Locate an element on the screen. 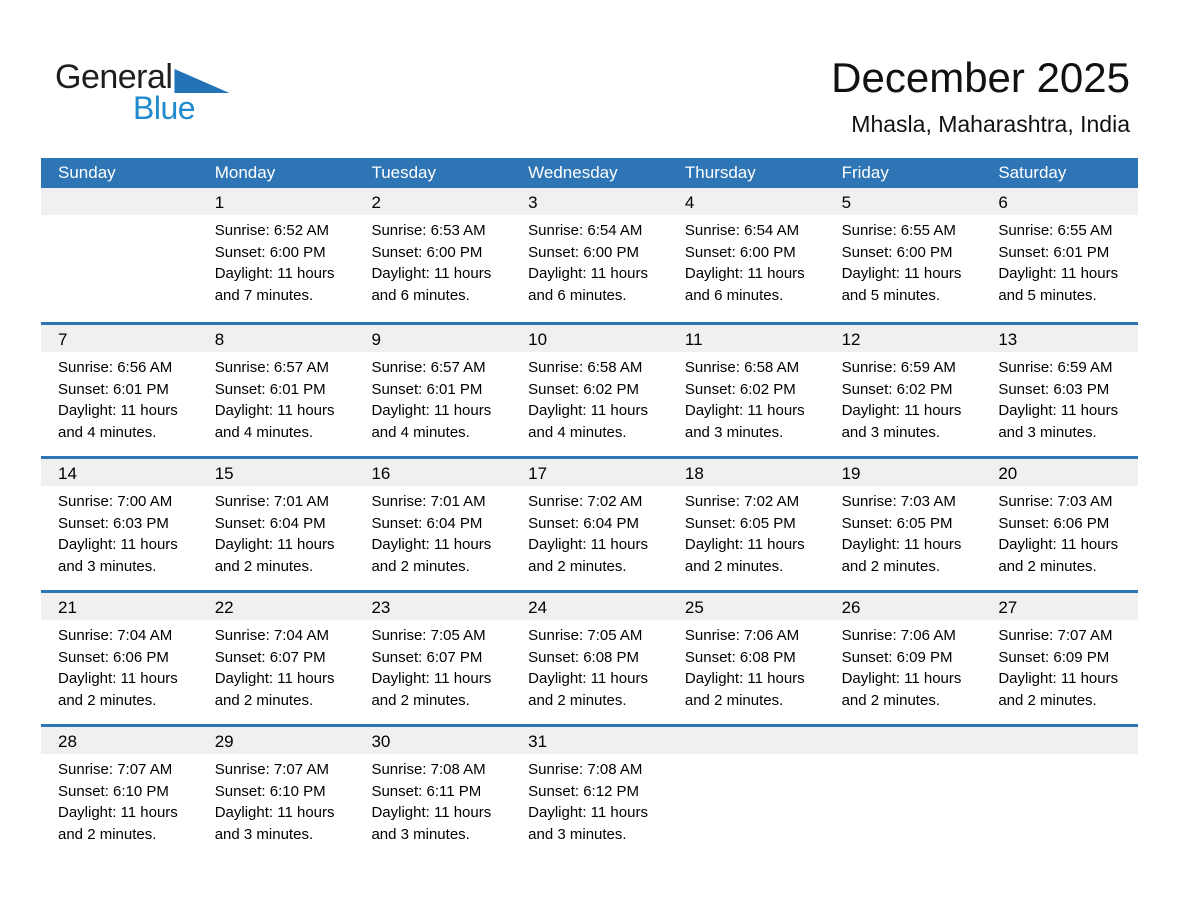 The height and width of the screenshot is (918, 1188). weekday-header-tuesday: Tuesday is located at coordinates (404, 172).